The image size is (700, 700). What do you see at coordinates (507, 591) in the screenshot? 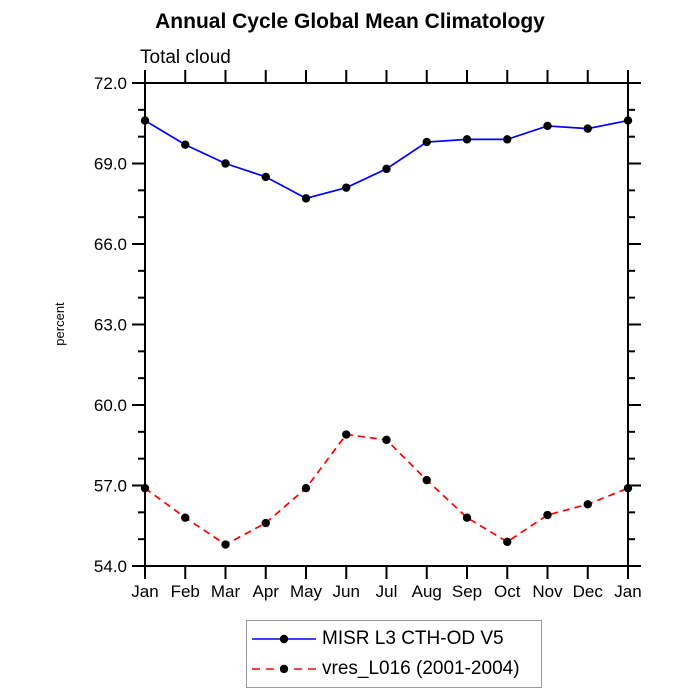
I see `x-tick-label: Oct` at bounding box center [507, 591].